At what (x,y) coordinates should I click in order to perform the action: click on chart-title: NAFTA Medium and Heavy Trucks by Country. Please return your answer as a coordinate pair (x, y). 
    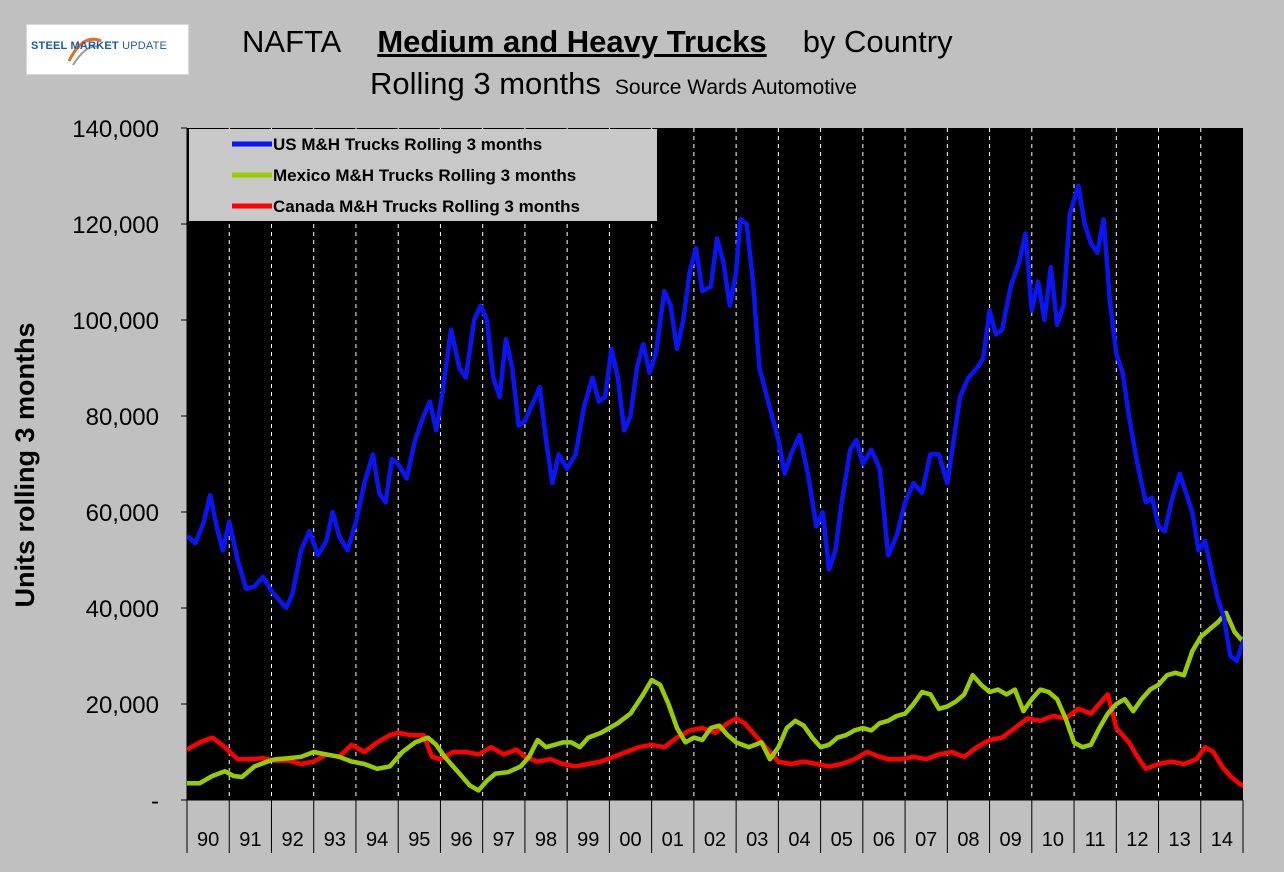
    Looking at the image, I should click on (597, 42).